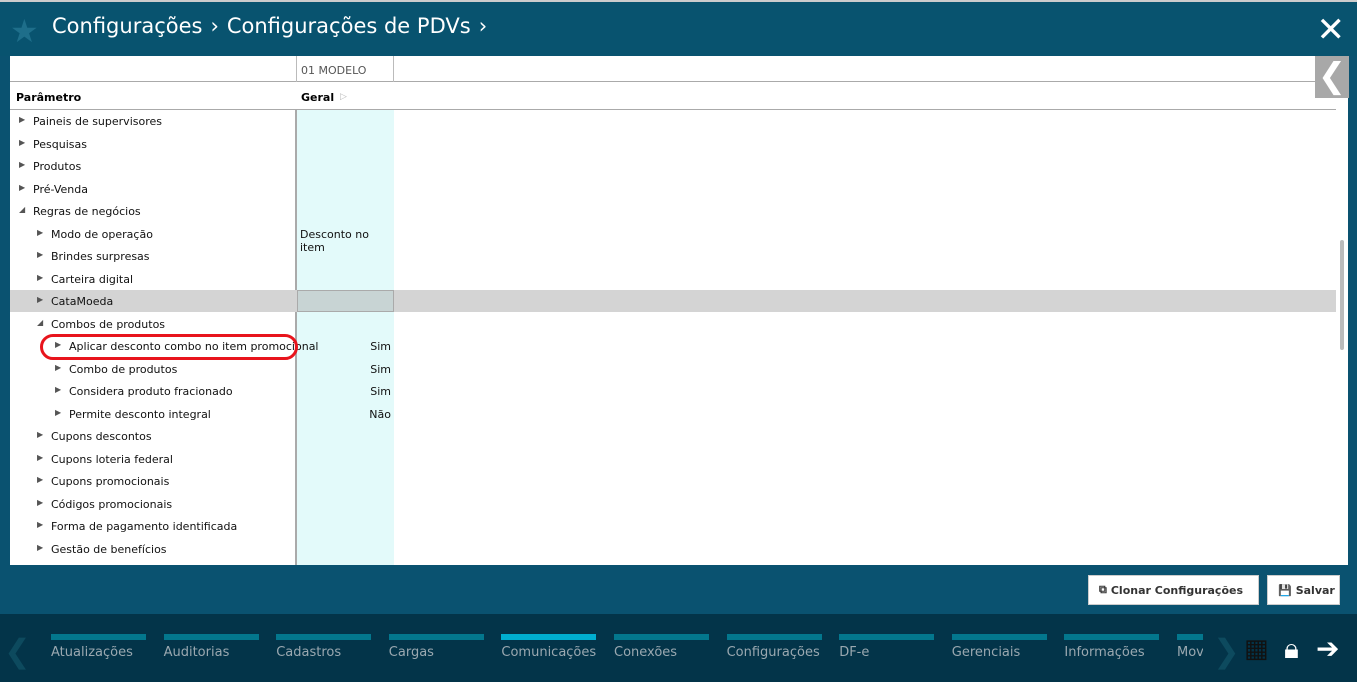 This screenshot has height=682, width=1357. I want to click on nav-item-label: Gerenciais, so click(986, 652).